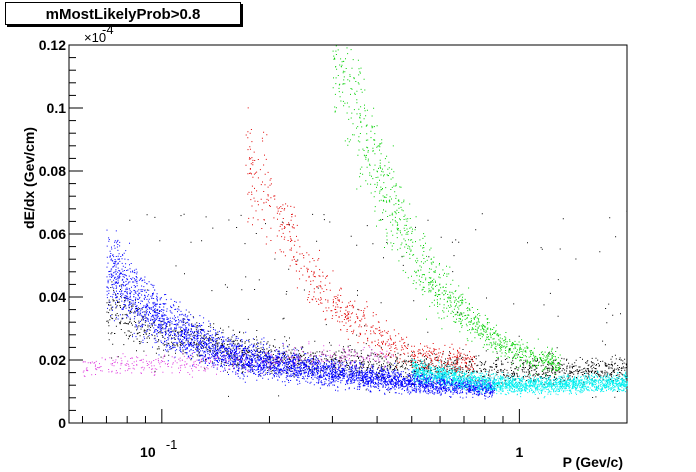  What do you see at coordinates (52, 171) in the screenshot?
I see `y-tick-label: 0.08` at bounding box center [52, 171].